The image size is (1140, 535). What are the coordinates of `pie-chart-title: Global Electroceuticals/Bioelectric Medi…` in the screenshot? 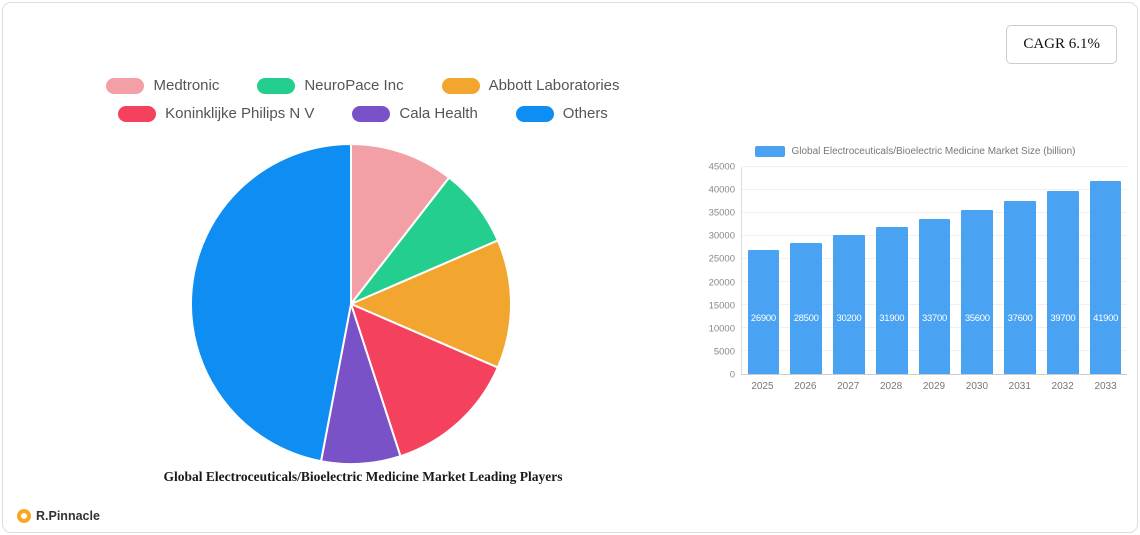 It's located at (363, 476).